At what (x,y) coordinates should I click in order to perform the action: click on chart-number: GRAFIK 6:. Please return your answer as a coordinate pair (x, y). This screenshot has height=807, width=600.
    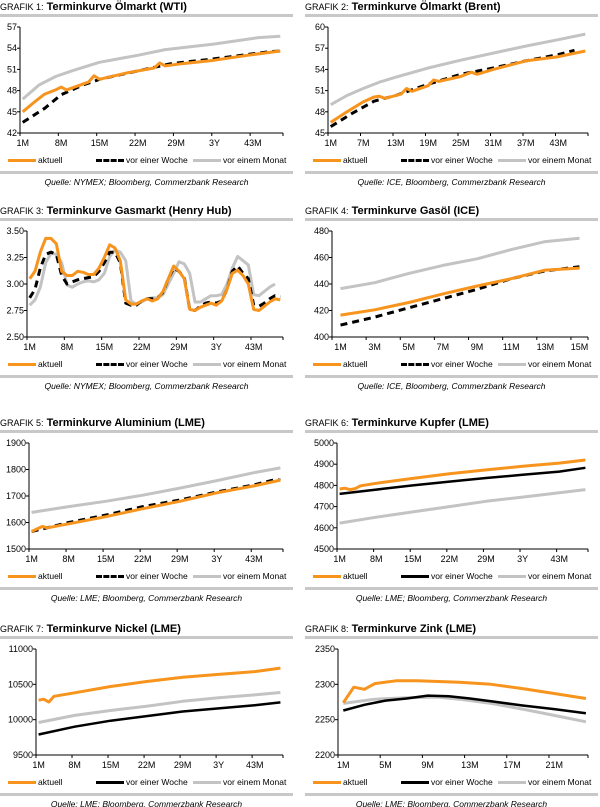
    Looking at the image, I should click on (327, 423).